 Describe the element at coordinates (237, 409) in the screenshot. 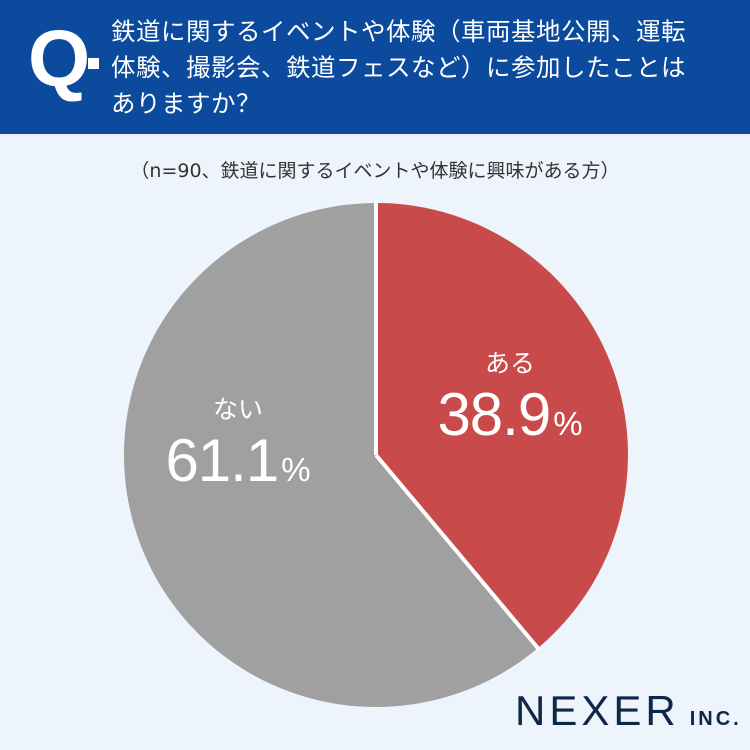

I see `label-no-name: ない` at that location.